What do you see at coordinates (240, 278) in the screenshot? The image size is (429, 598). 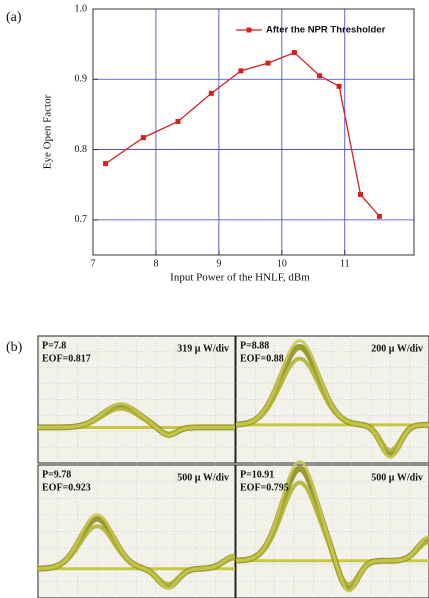 I see `x-axis-label: Input Power of the HNLF, dBm` at bounding box center [240, 278].